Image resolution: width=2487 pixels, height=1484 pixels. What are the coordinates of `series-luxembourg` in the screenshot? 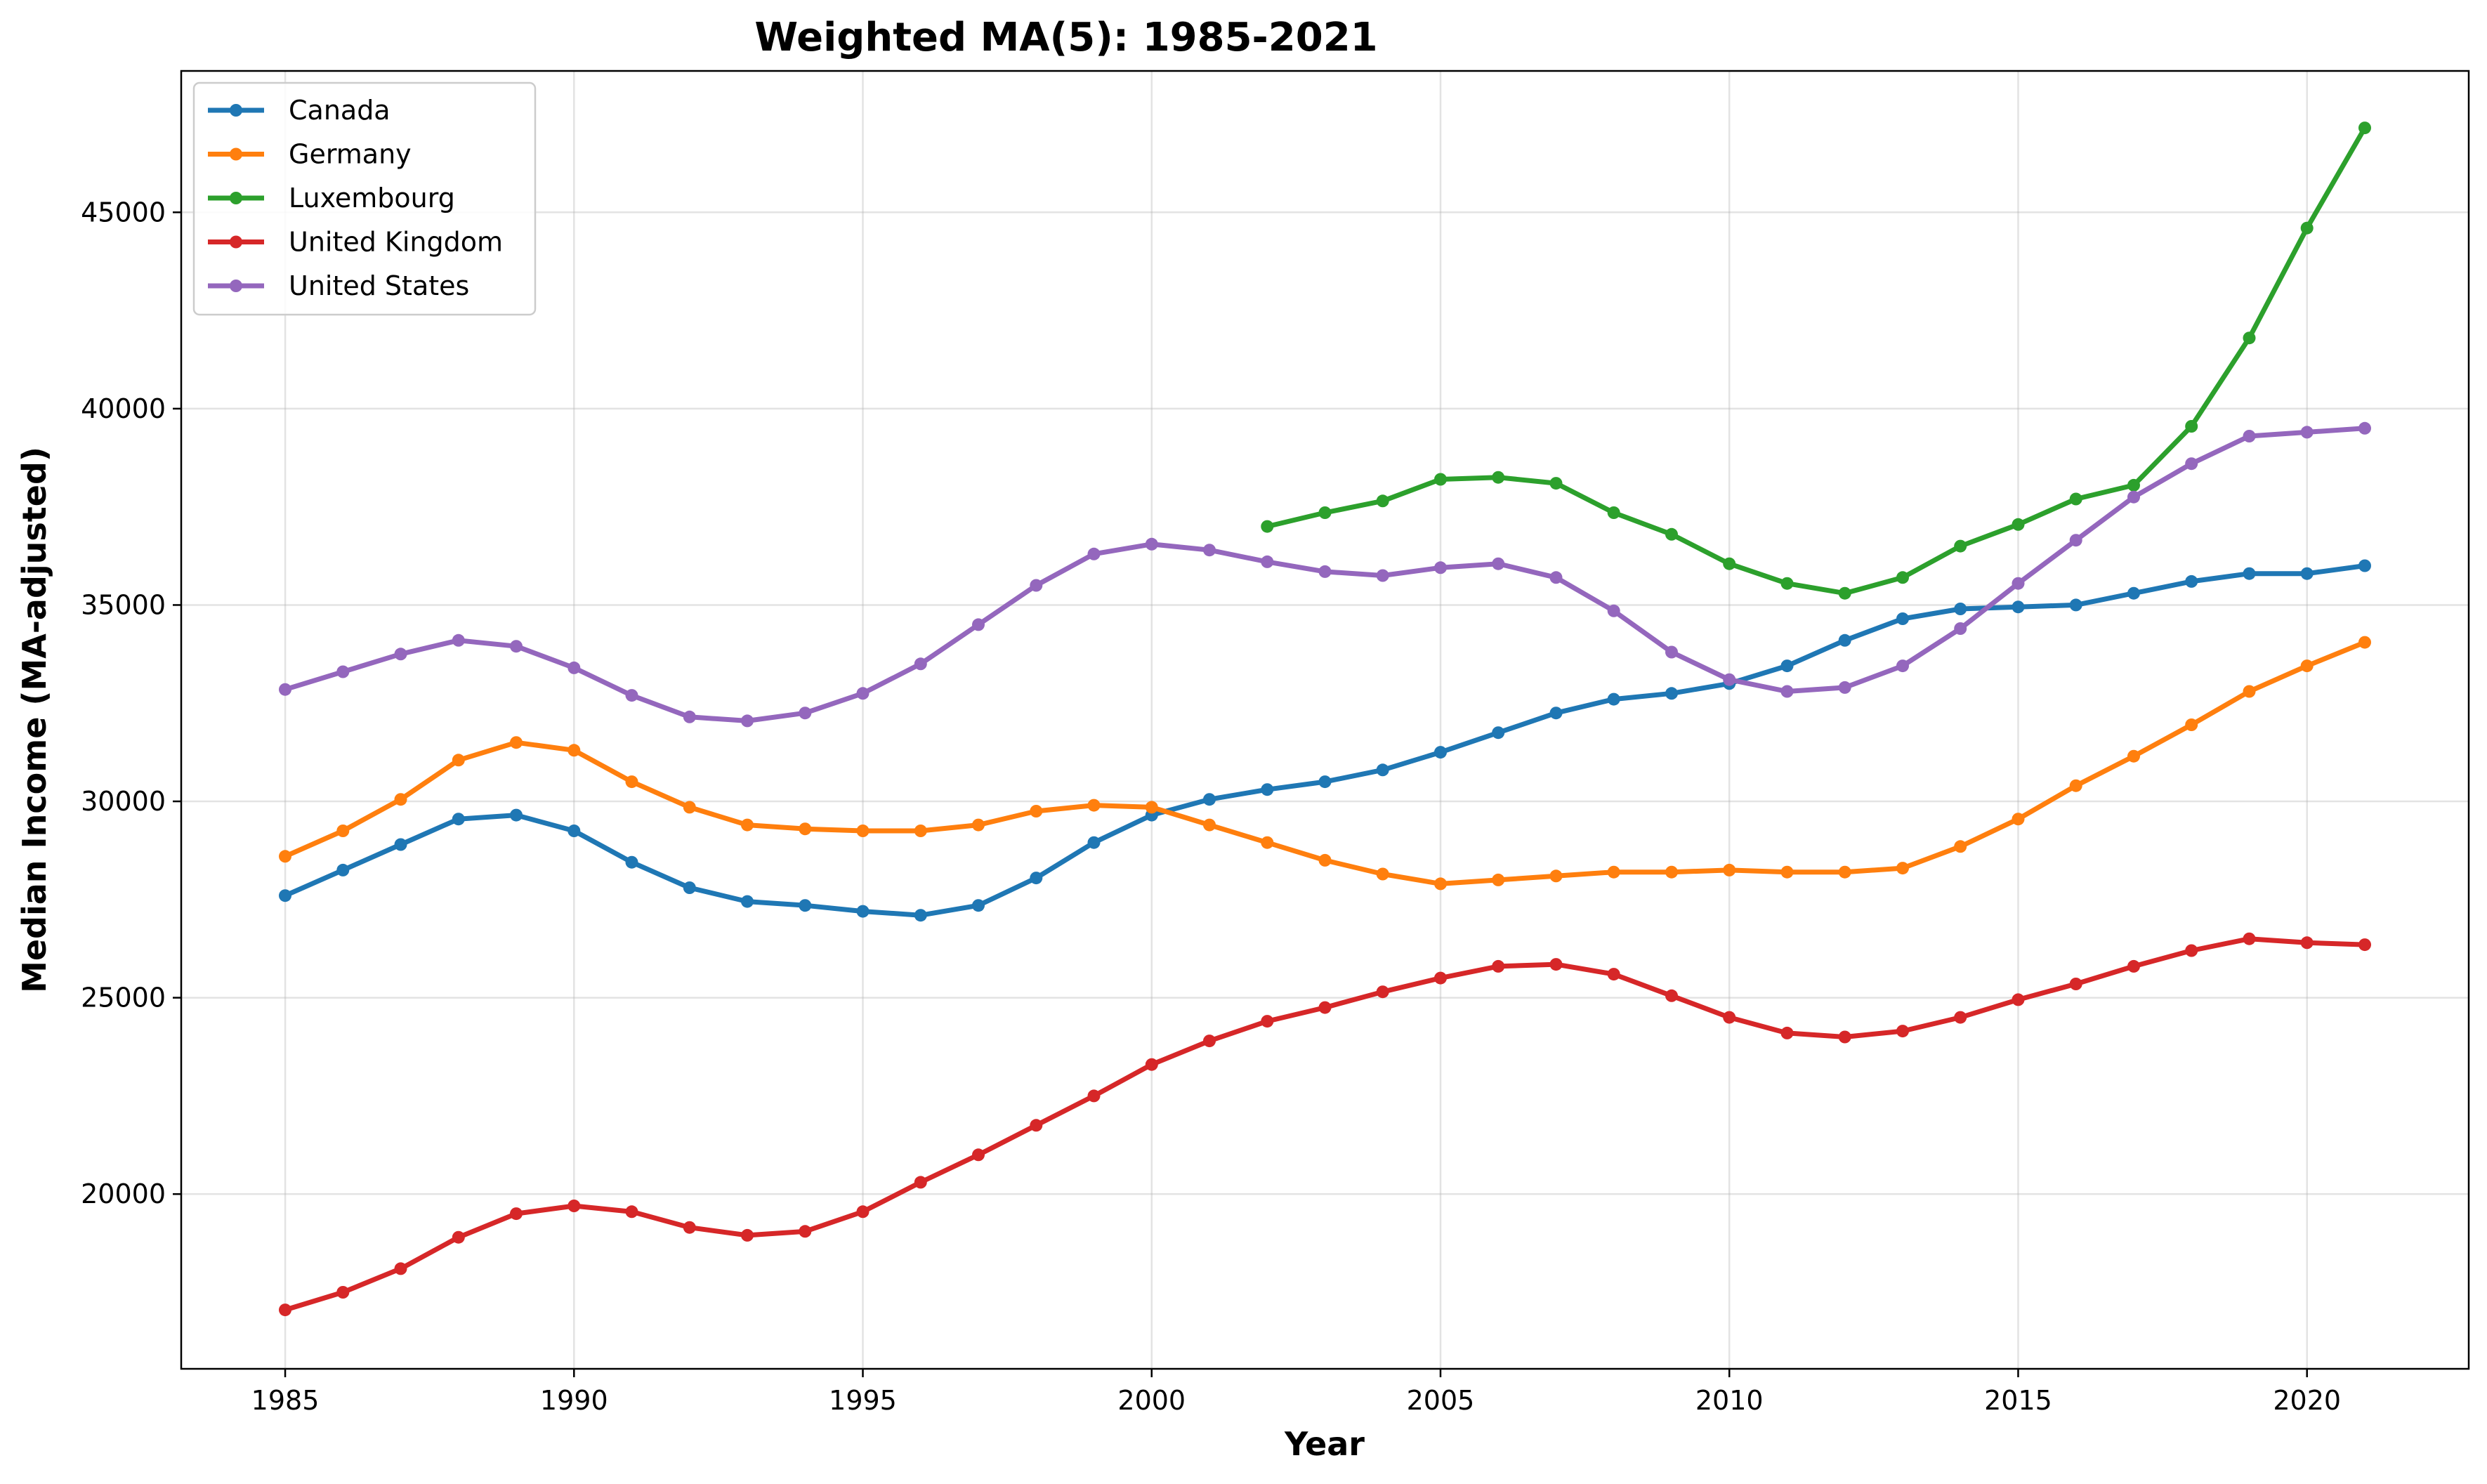 It's located at (1816, 361).